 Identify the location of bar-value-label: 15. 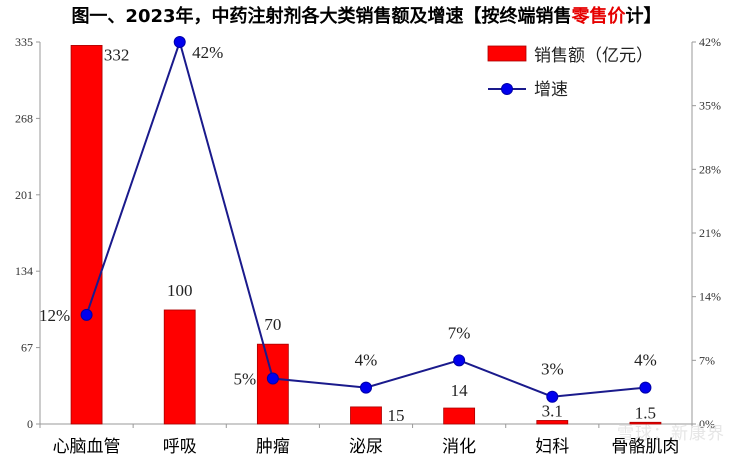
(396, 415).